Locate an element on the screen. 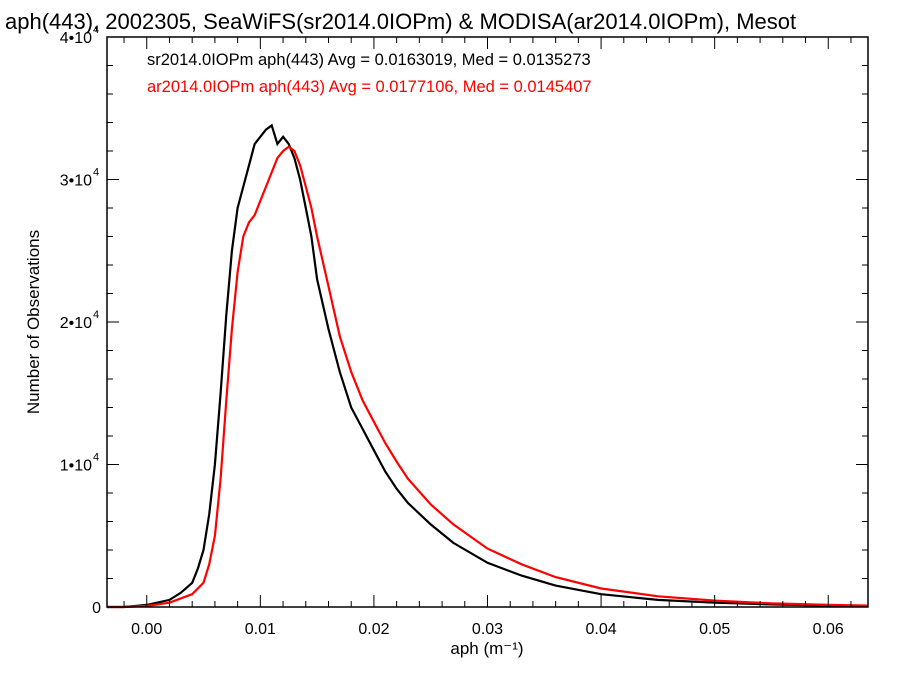 Image resolution: width=900 pixels, height=675 pixels. x-tick-label: 0.06 is located at coordinates (828, 629).